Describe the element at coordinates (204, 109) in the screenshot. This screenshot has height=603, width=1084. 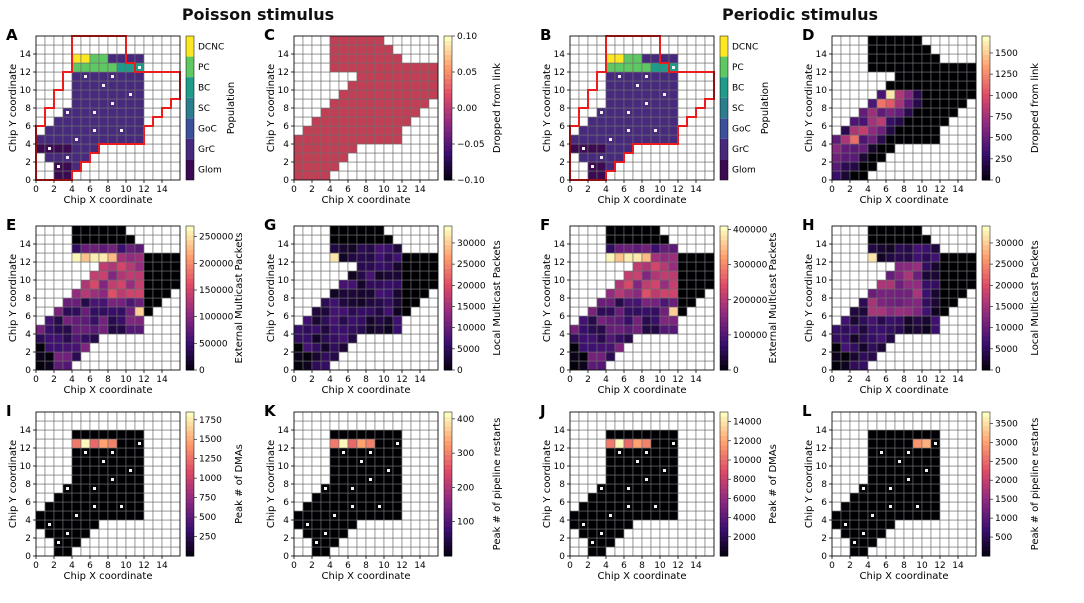
I see `colorbar-tick-label: SC` at that location.